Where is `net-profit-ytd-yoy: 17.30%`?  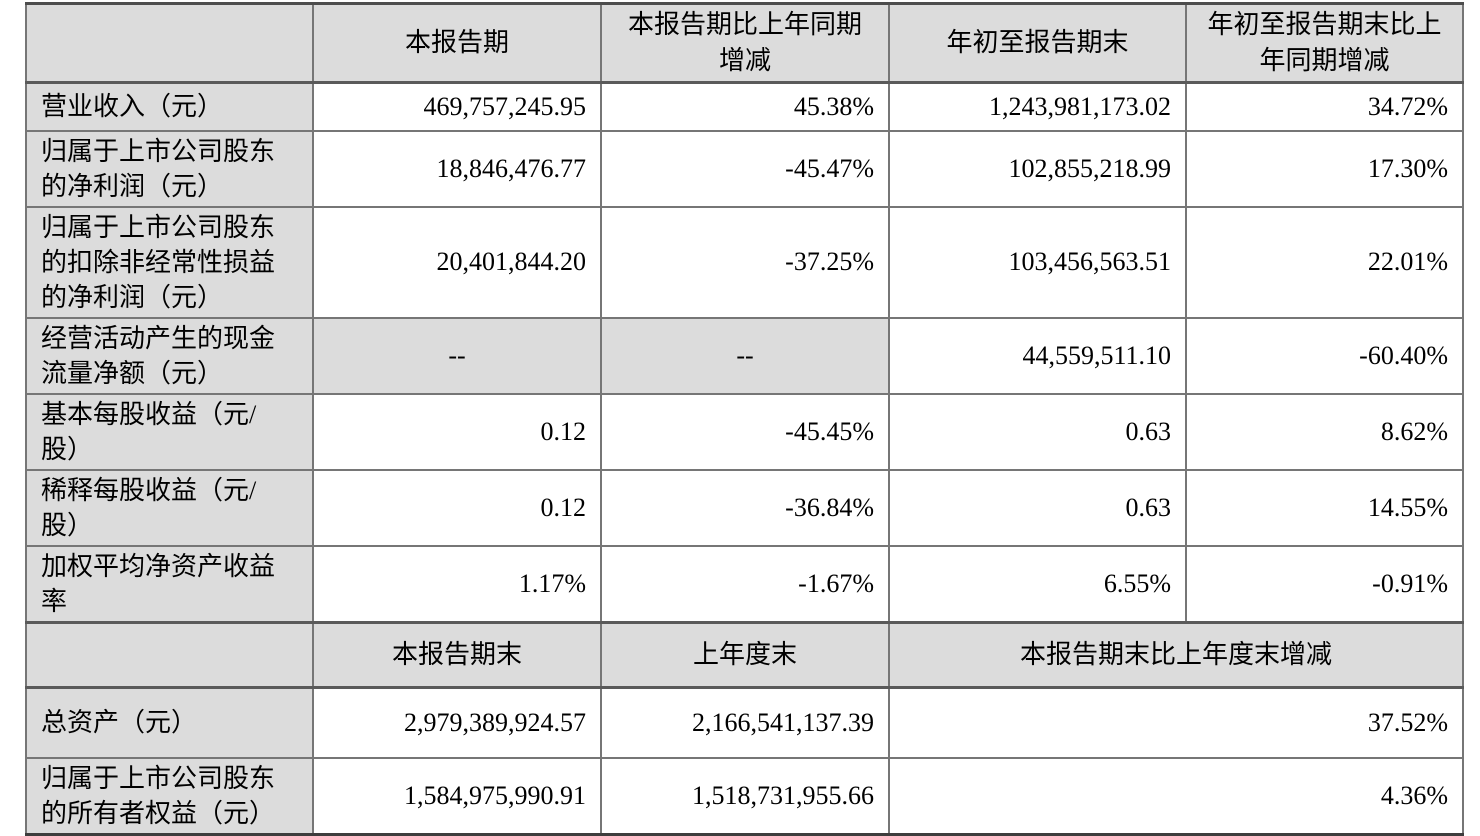
net-profit-ytd-yoy: 17.30% is located at coordinates (1324, 168).